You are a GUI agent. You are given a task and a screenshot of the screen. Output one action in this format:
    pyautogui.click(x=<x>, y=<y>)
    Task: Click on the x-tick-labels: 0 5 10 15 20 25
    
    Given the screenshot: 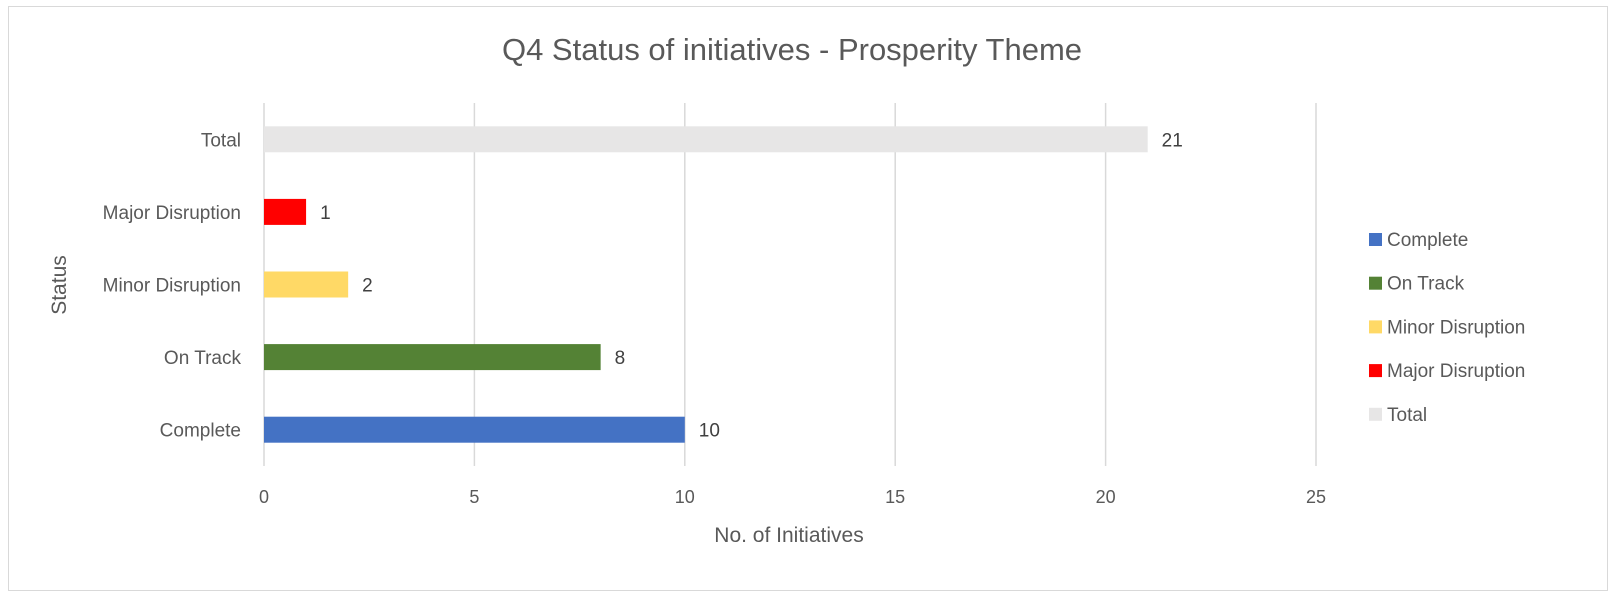 What is the action you would take?
    pyautogui.click(x=792, y=497)
    